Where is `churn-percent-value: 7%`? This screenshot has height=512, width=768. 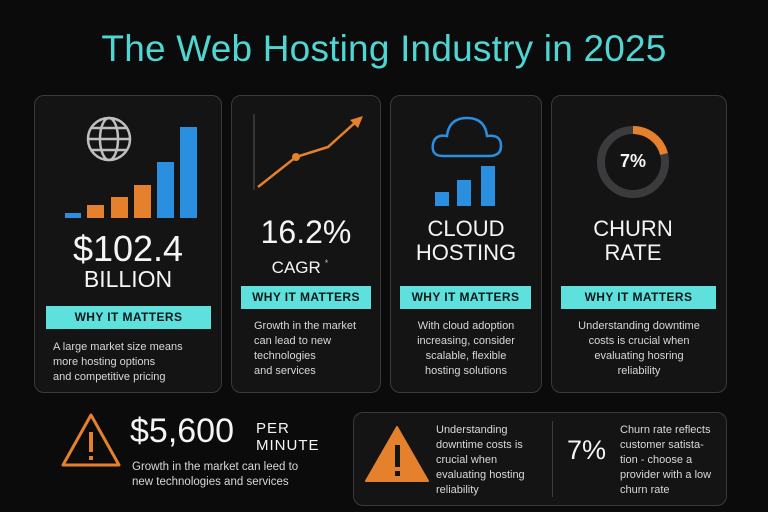 churn-percent-value: 7% is located at coordinates (587, 450).